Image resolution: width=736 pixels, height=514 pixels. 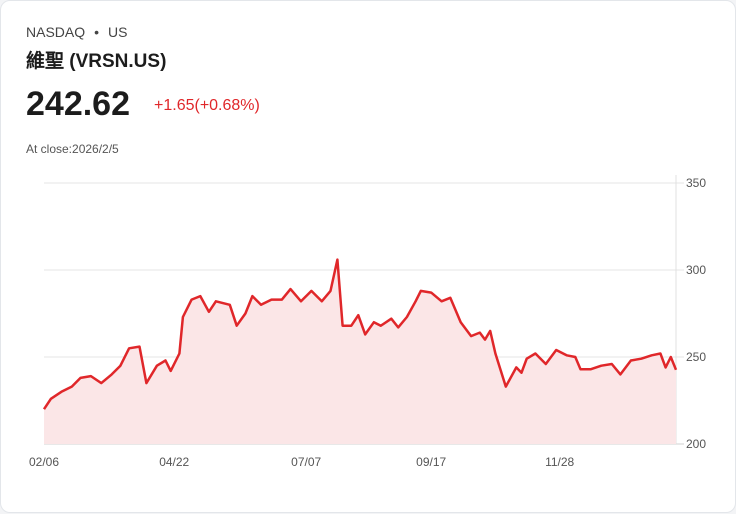 What do you see at coordinates (78, 104) in the screenshot?
I see `current-price: 242.62` at bounding box center [78, 104].